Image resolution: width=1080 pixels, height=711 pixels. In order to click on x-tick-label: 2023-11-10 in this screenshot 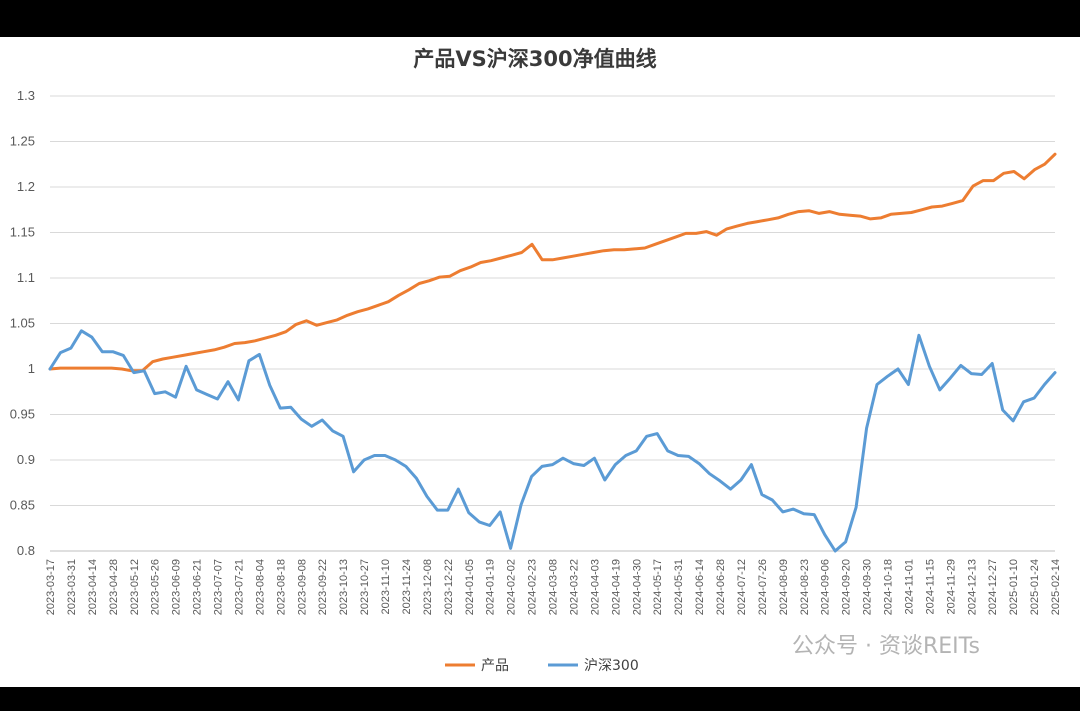, I will do `click(386, 586)`.